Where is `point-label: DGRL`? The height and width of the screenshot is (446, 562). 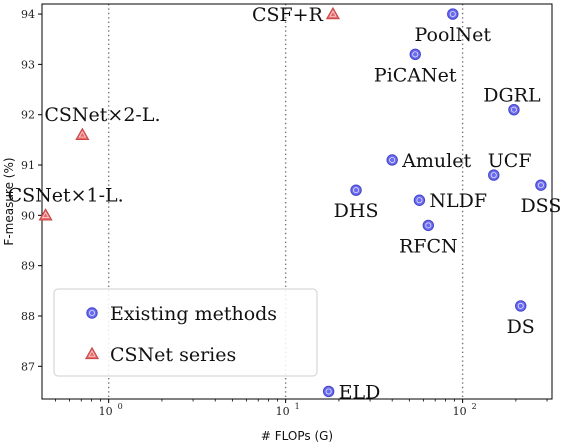
point-label: DGRL is located at coordinates (512, 96).